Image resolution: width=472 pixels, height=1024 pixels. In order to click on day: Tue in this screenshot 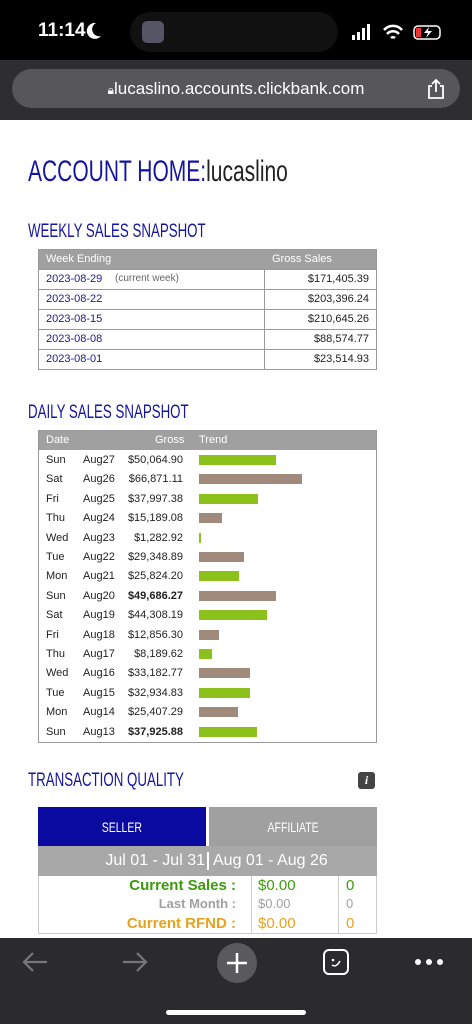, I will do `click(55, 557)`.